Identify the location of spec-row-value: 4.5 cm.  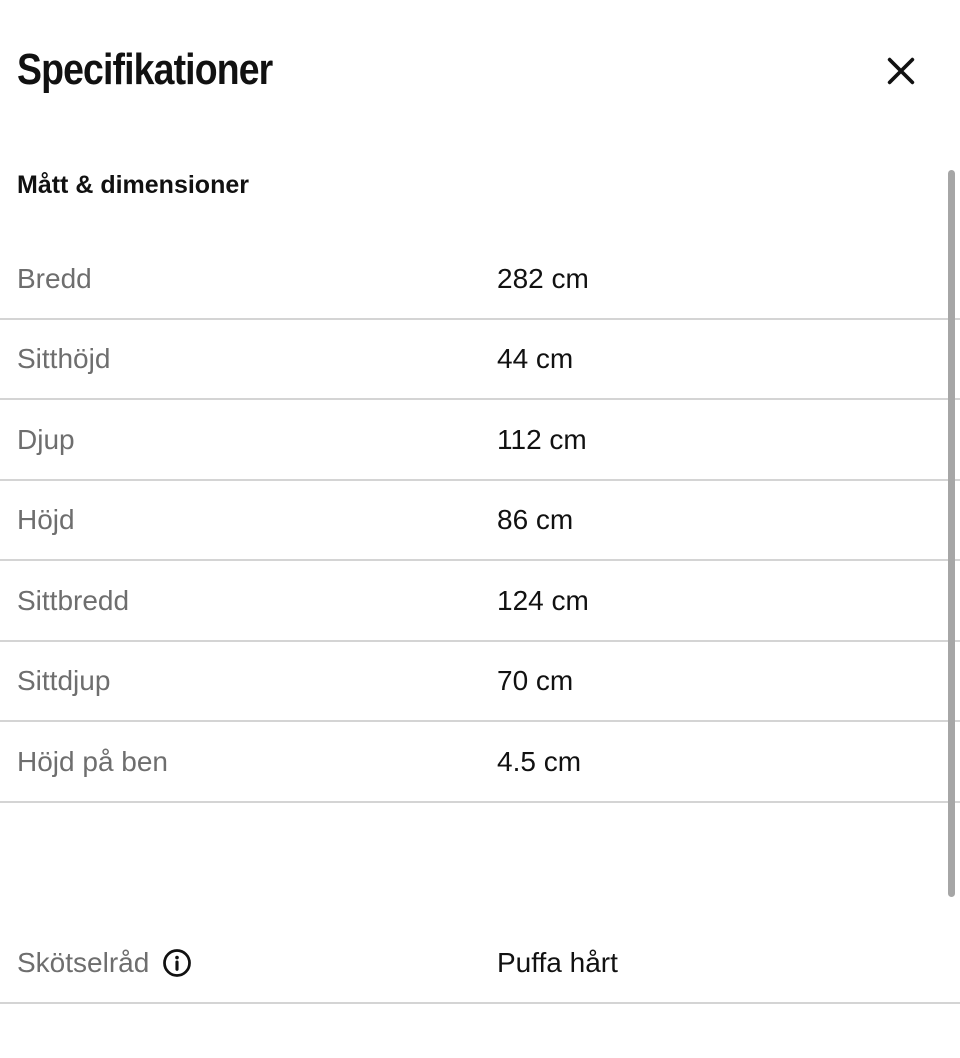
(539, 761).